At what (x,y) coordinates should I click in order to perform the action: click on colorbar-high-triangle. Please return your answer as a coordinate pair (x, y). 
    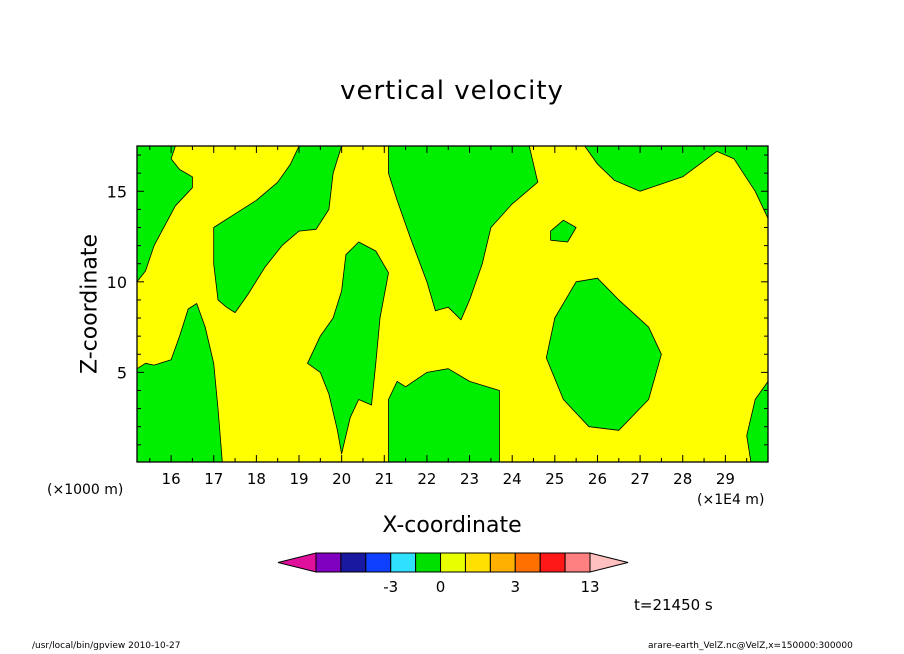
    Looking at the image, I should click on (609, 562).